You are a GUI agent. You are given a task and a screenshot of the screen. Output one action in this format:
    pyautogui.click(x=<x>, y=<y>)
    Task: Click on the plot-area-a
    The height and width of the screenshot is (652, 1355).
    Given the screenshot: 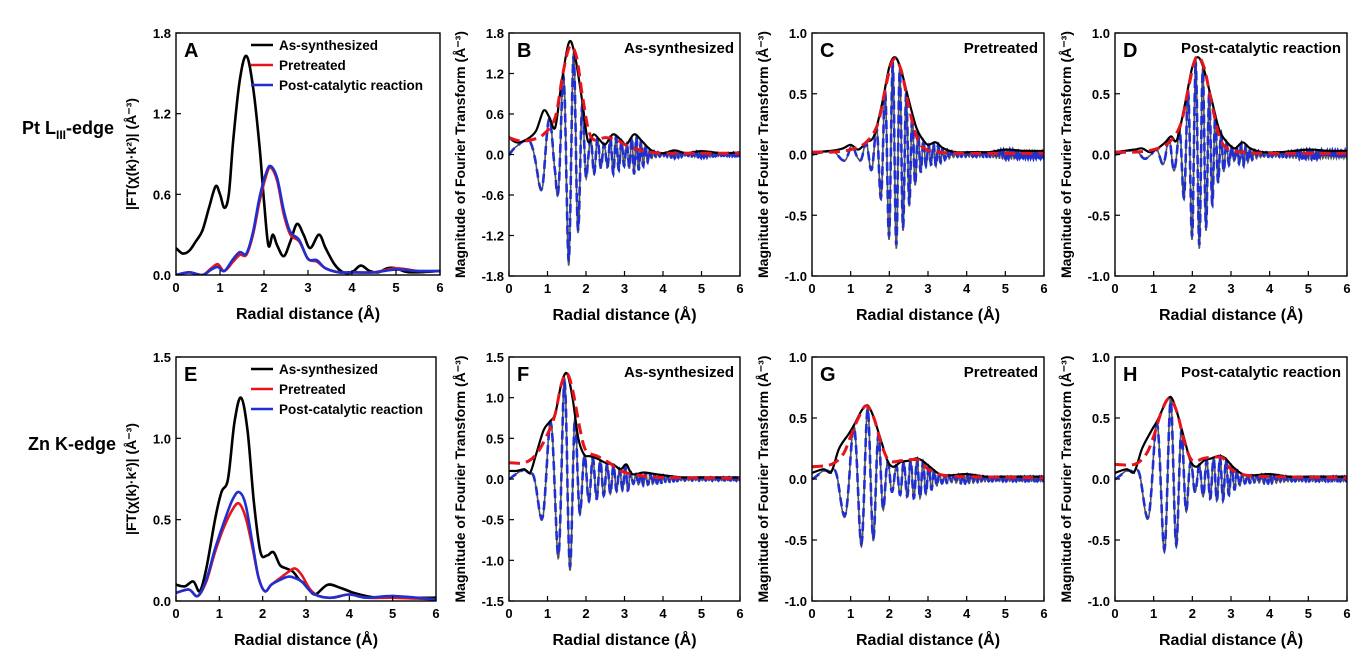 What is the action you would take?
    pyautogui.click(x=308, y=164)
    